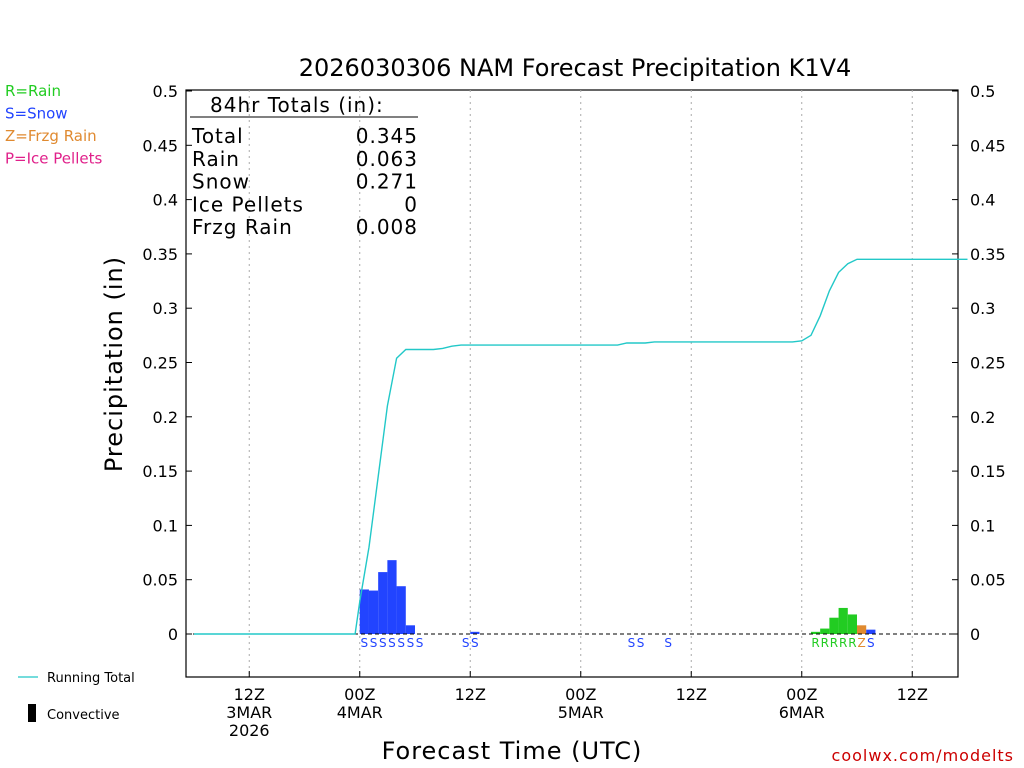  I want to click on y-tick-label-left: 0.3, so click(165, 308).